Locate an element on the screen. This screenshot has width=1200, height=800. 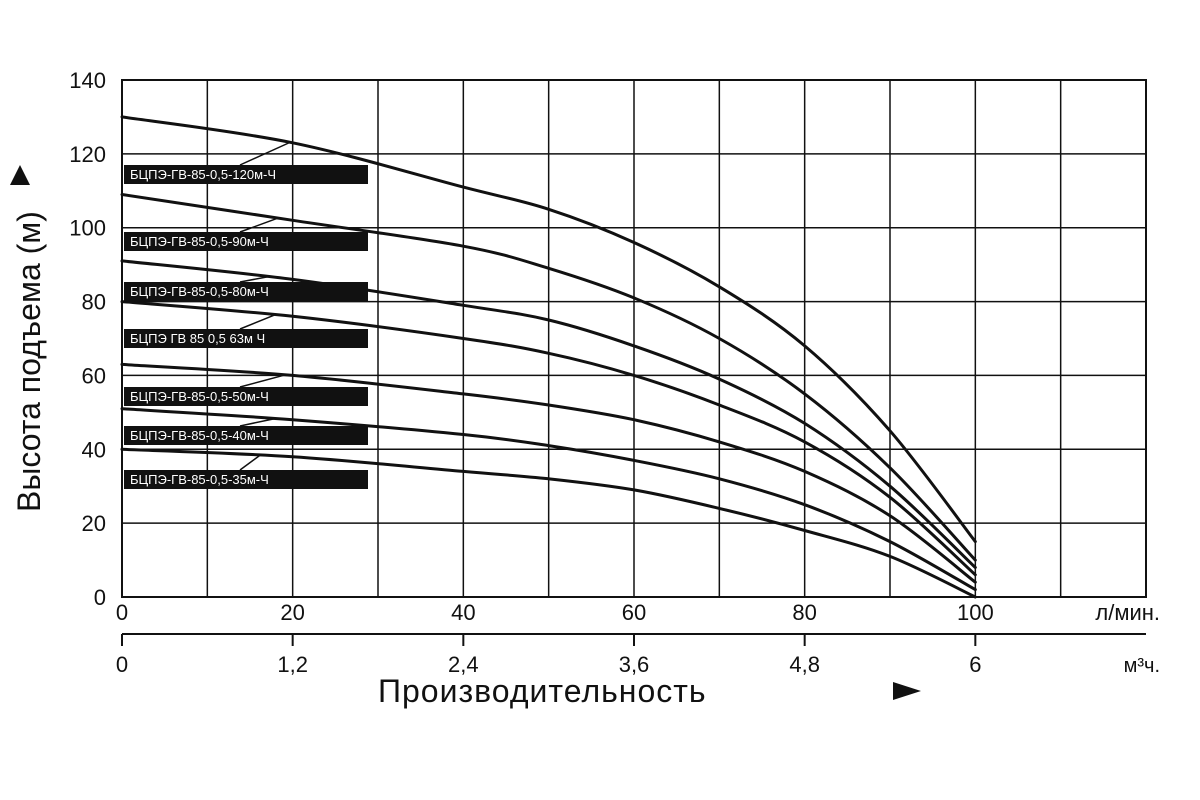
x2-tick-label: 2,4 is located at coordinates (463, 664).